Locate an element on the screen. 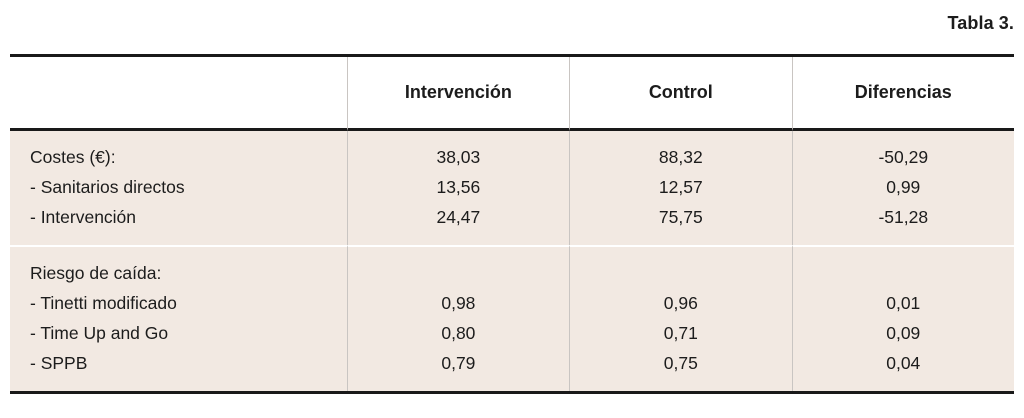 Image resolution: width=1024 pixels, height=418 pixels. row-label: Costes (€): is located at coordinates (178, 151).